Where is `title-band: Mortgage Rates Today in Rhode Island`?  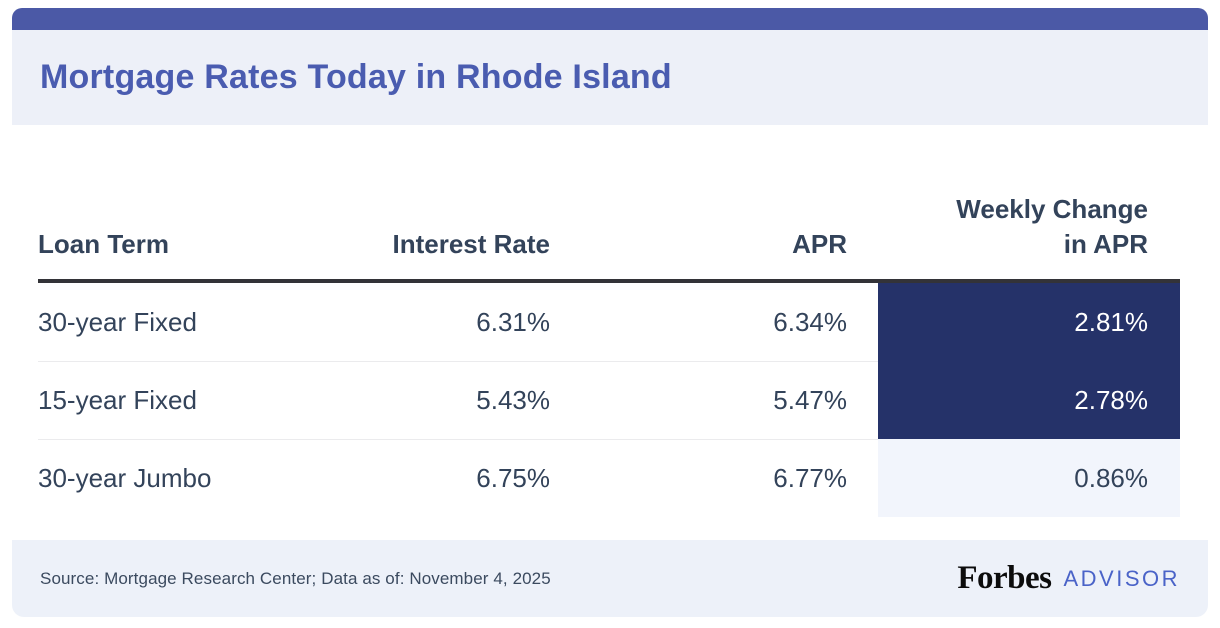
title-band: Mortgage Rates Today in Rhode Island is located at coordinates (610, 77).